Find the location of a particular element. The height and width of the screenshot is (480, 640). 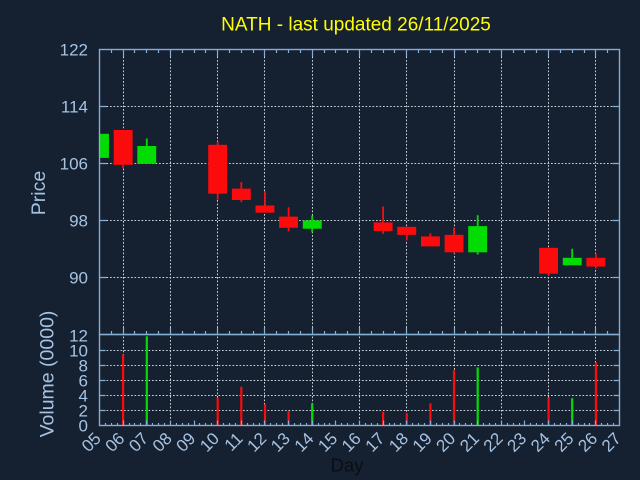

svg-text: 122 is located at coordinates (74, 50).